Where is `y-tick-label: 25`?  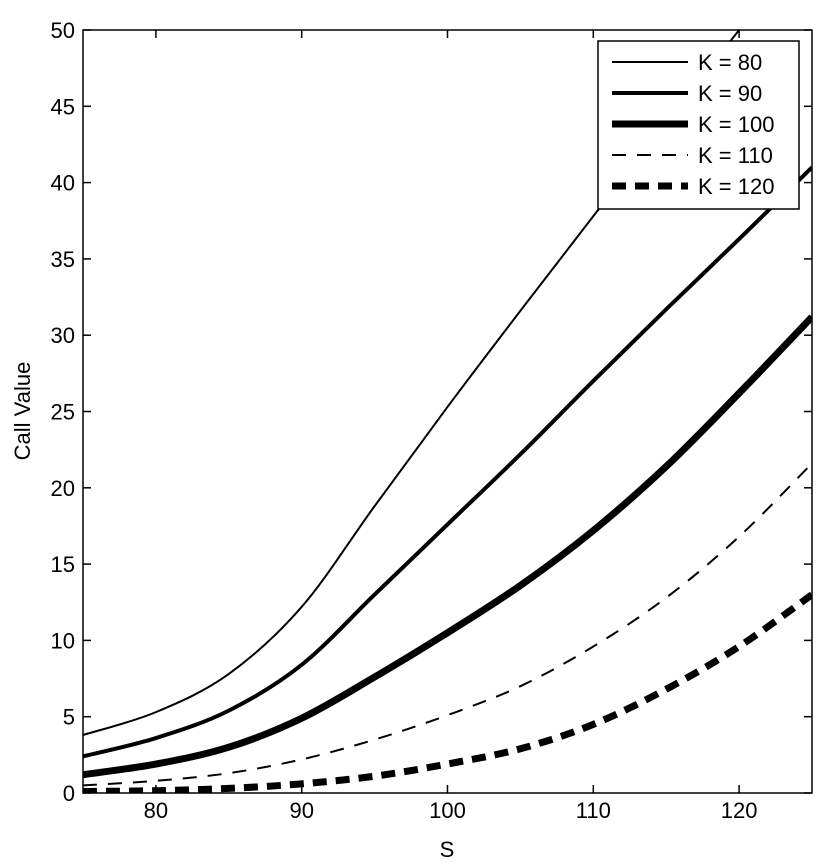 y-tick-label: 25 is located at coordinates (63, 412).